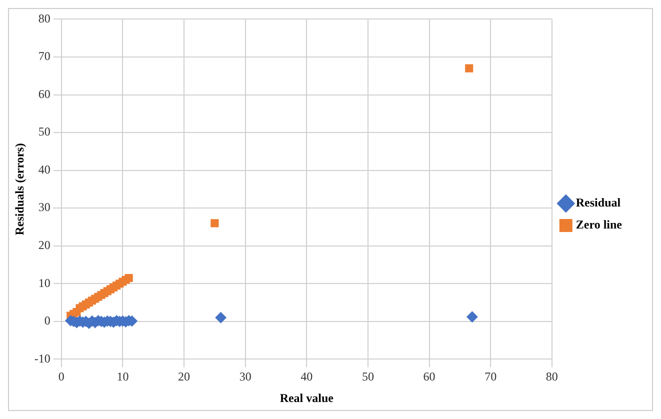 The image size is (661, 419). What do you see at coordinates (47, 321) in the screenshot?
I see `y-tick-label: 0` at bounding box center [47, 321].